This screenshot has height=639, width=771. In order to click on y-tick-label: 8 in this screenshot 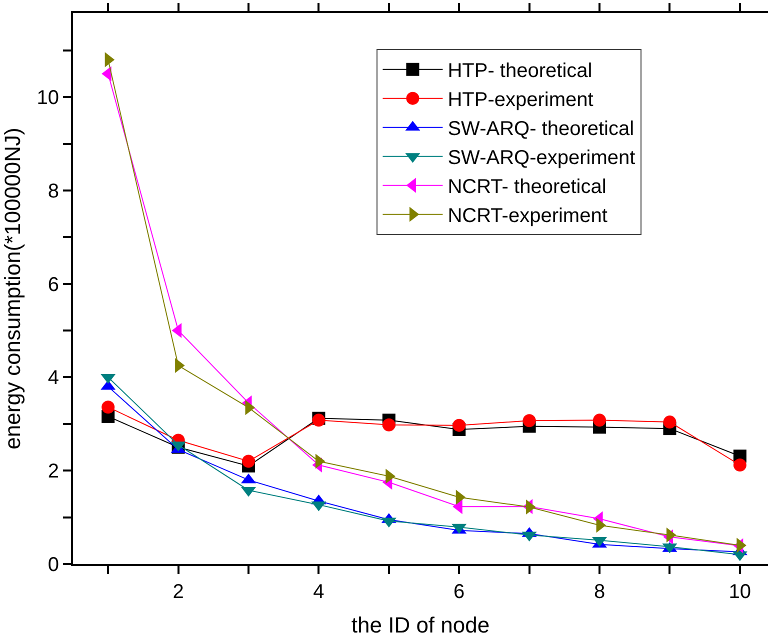, I will do `click(53, 191)`.